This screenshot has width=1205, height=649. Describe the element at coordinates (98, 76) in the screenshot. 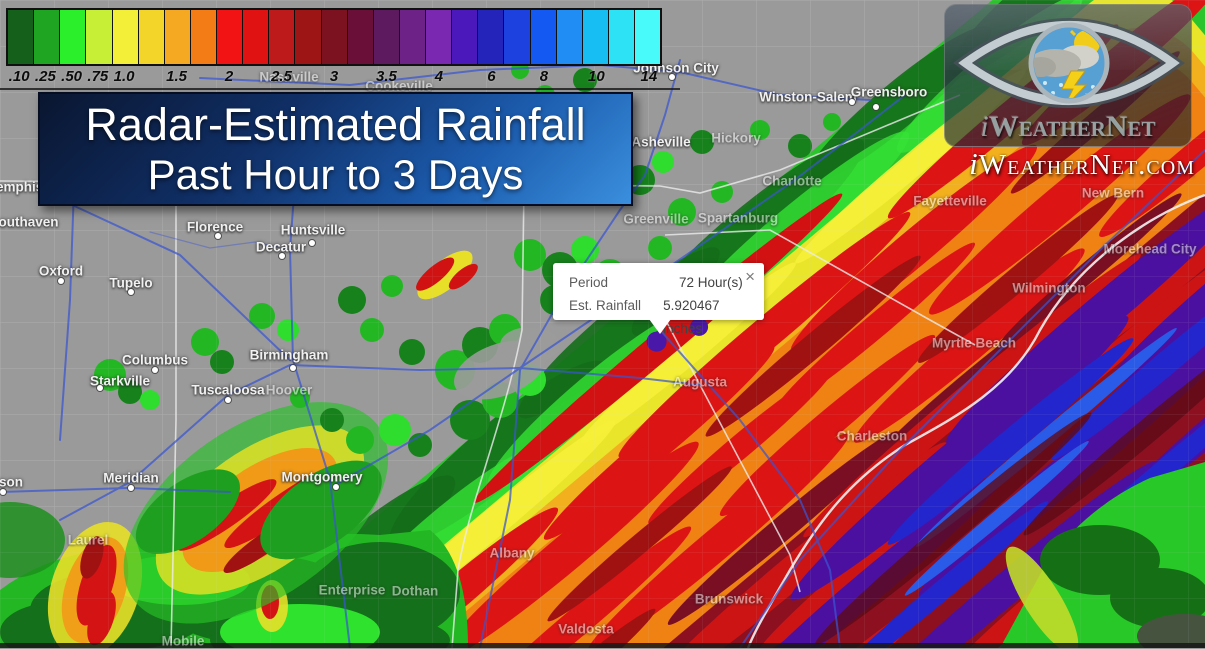

I see `legend-tick-label: .75` at that location.